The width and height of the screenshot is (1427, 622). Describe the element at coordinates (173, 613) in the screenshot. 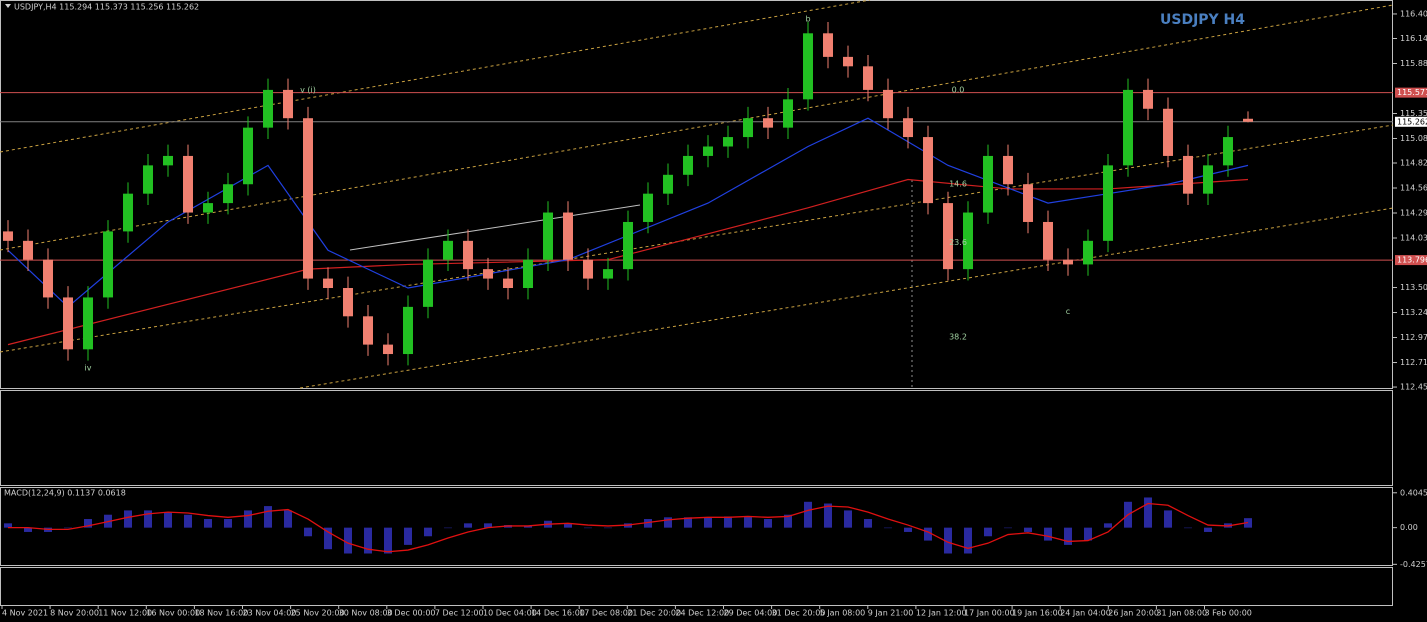

I see `x-tick-label: 16 Nov 00:00` at that location.